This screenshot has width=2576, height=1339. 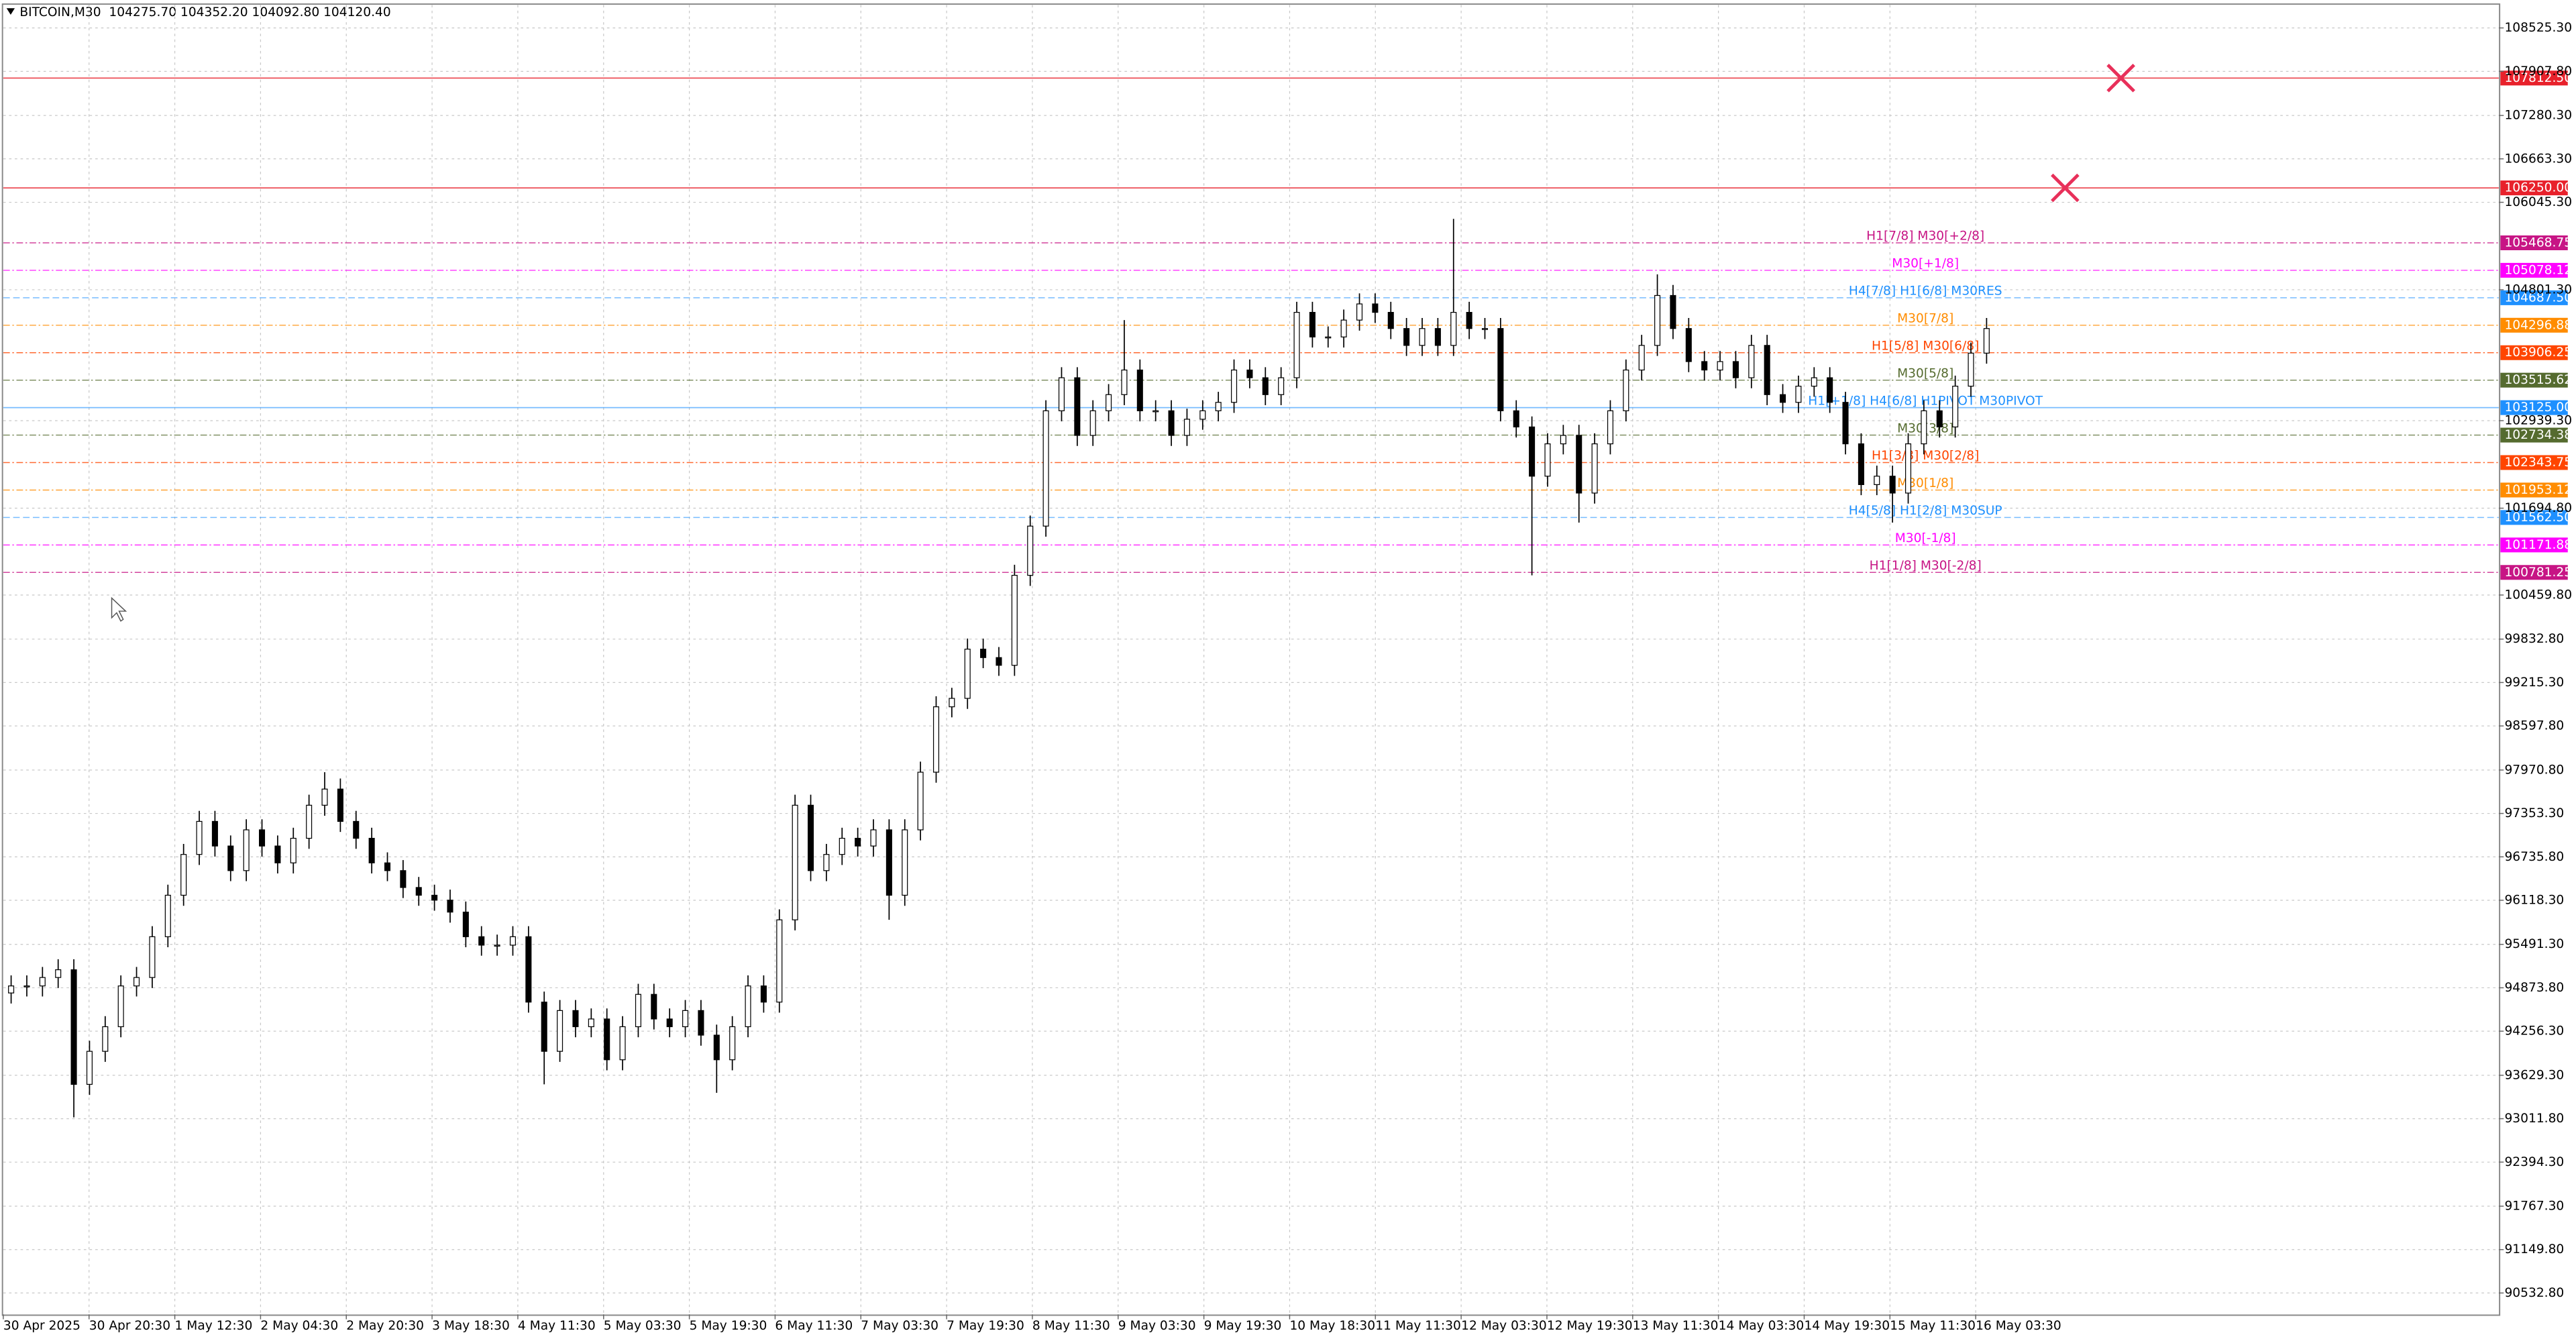 I want to click on x-tick-label: 15 May 11:30, so click(x=1933, y=1326).